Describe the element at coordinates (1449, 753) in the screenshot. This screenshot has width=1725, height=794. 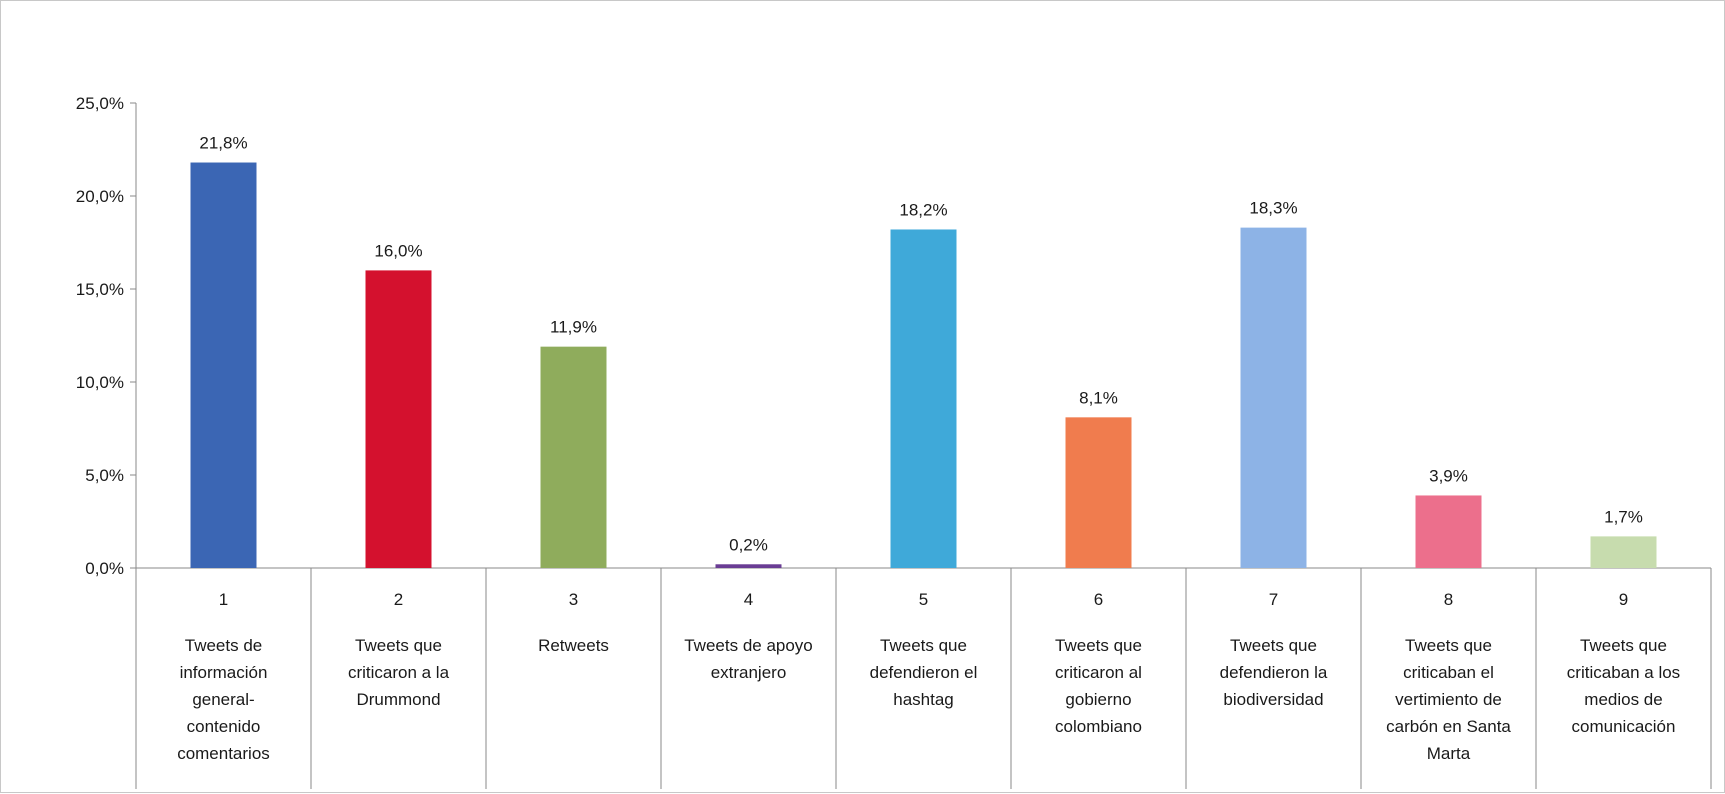
I see `category-label-line: Marta` at that location.